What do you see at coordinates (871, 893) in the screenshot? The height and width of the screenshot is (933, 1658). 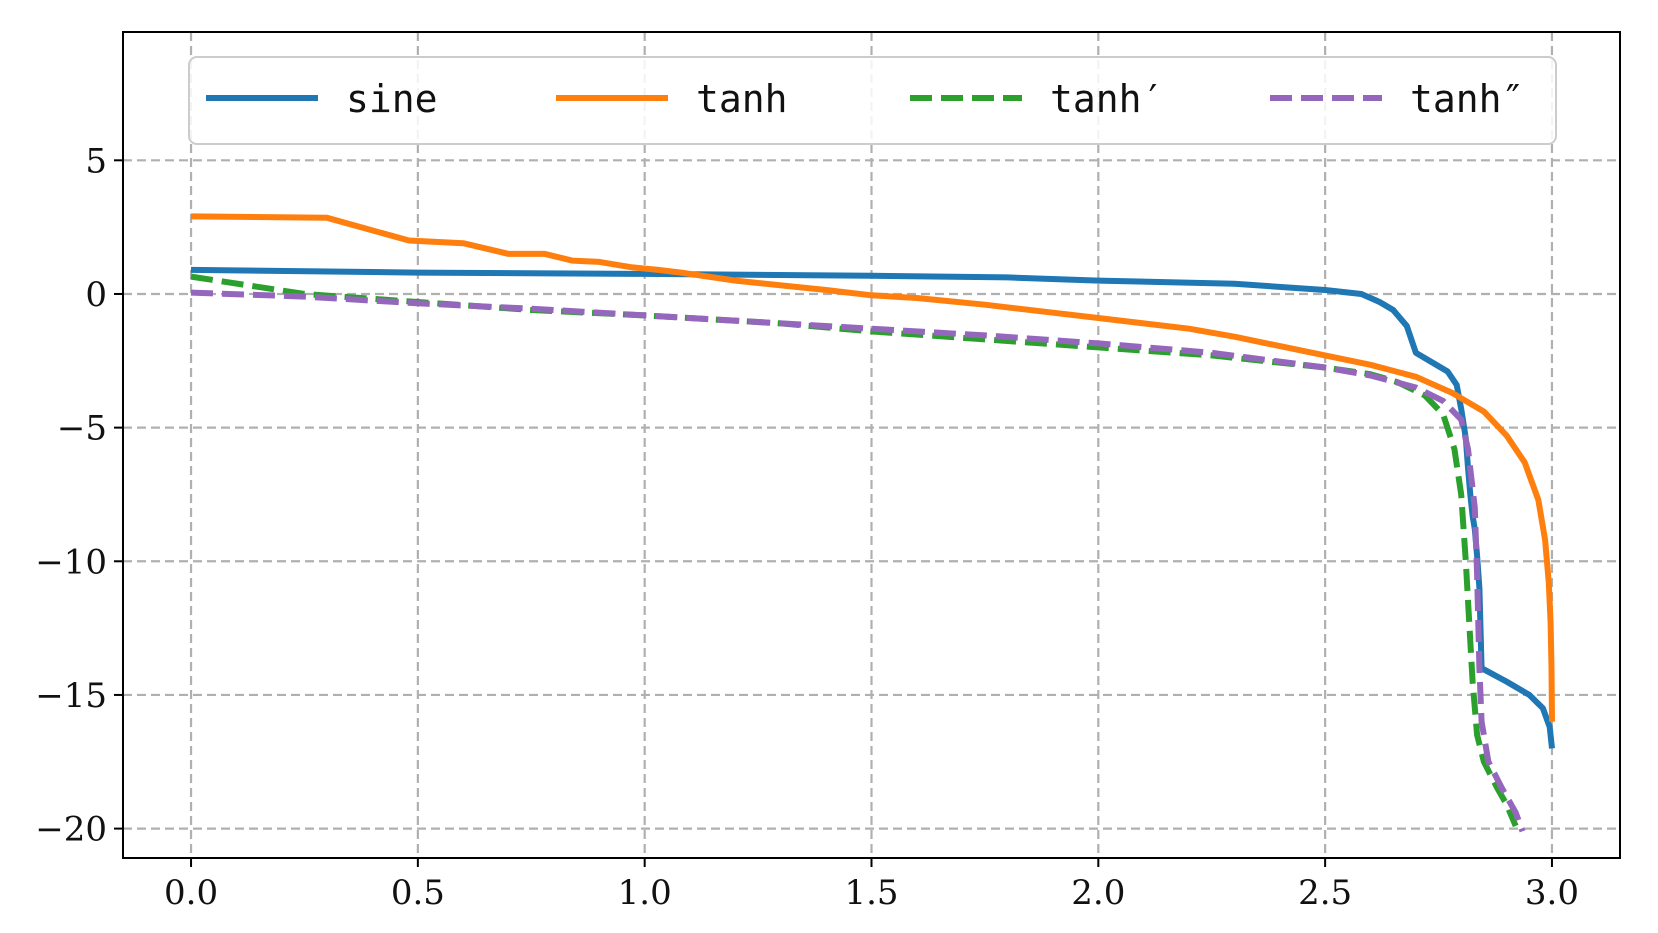 I see `x-tick-label: 1.5` at bounding box center [871, 893].